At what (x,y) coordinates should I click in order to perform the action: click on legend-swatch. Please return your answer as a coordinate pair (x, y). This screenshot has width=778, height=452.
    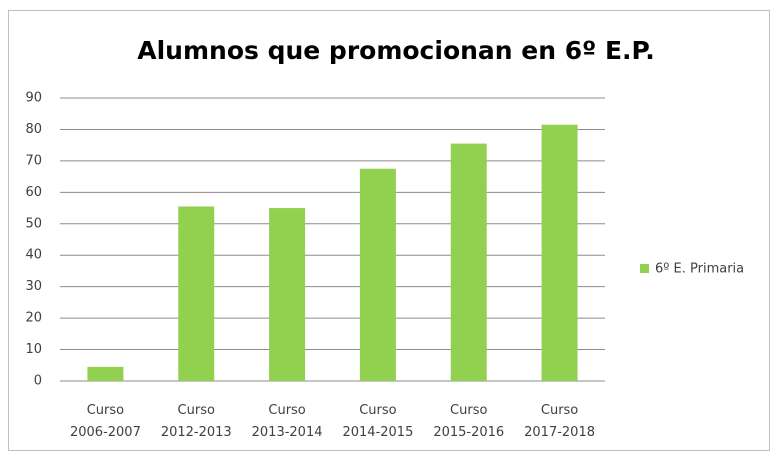
    Looking at the image, I should click on (644, 268).